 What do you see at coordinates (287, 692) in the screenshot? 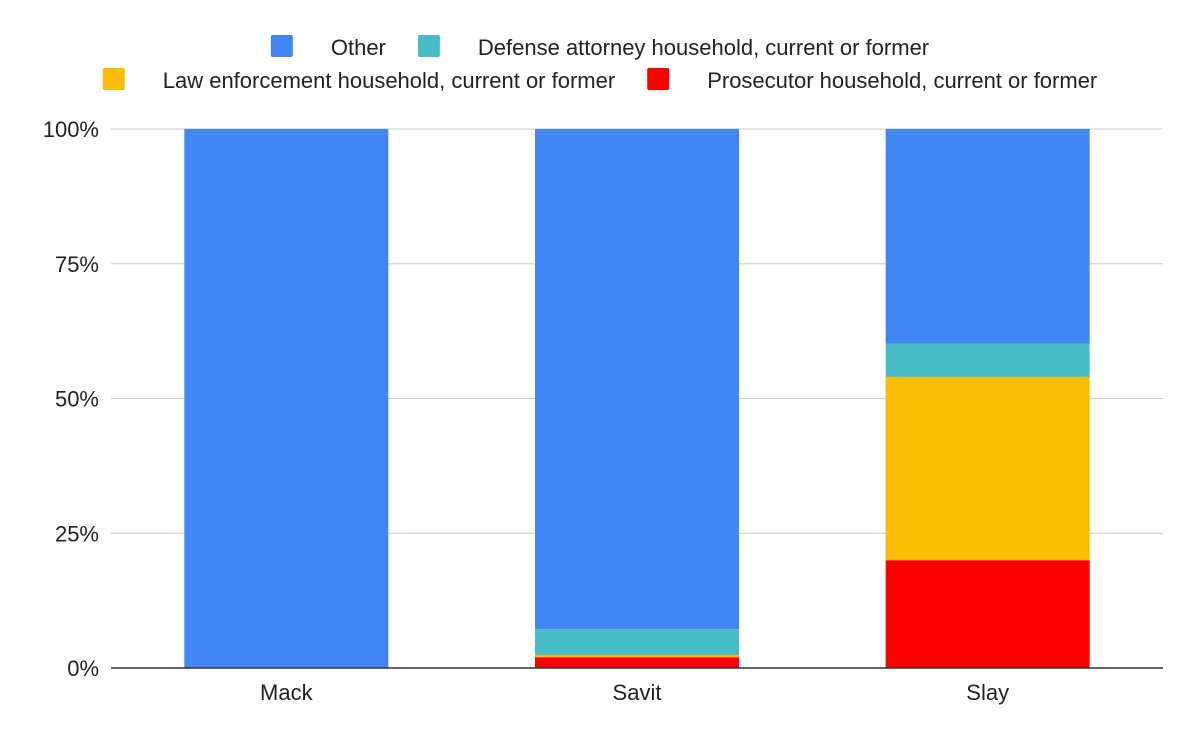
I see `x-tick-label: Mack` at bounding box center [287, 692].